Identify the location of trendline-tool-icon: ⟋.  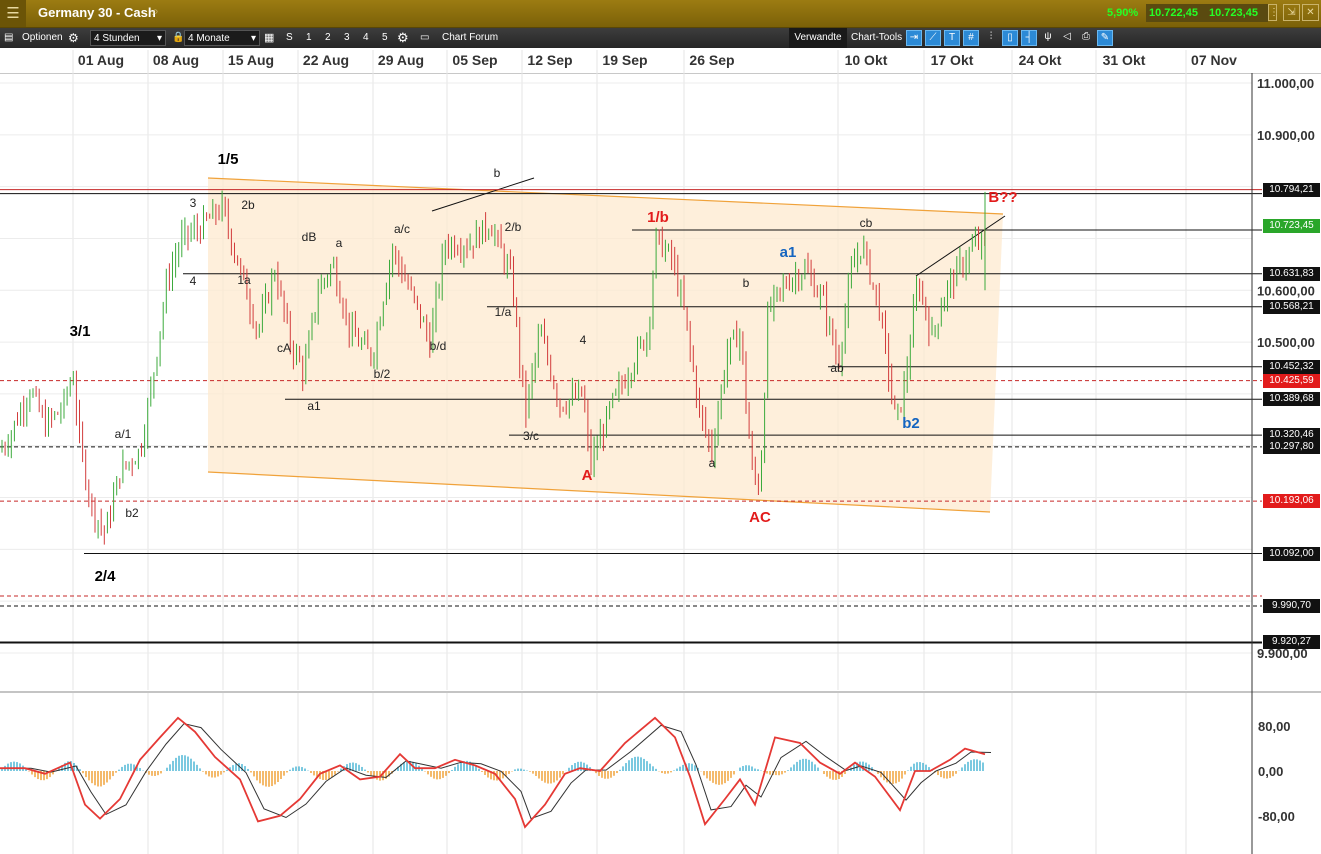
(933, 38).